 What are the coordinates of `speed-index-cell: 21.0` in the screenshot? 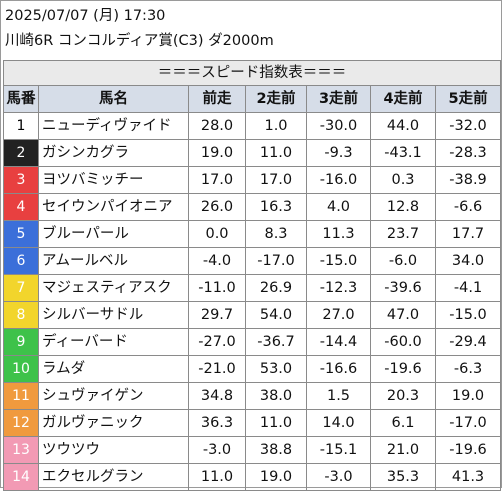 It's located at (403, 450).